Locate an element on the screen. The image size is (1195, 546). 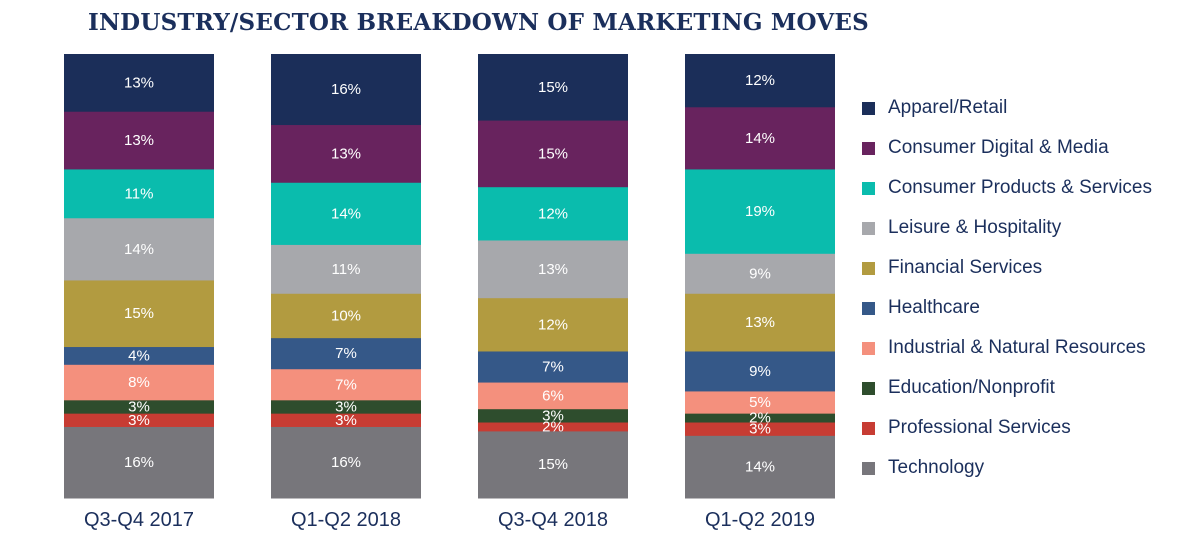
legend-label: Healthcare is located at coordinates (934, 307).